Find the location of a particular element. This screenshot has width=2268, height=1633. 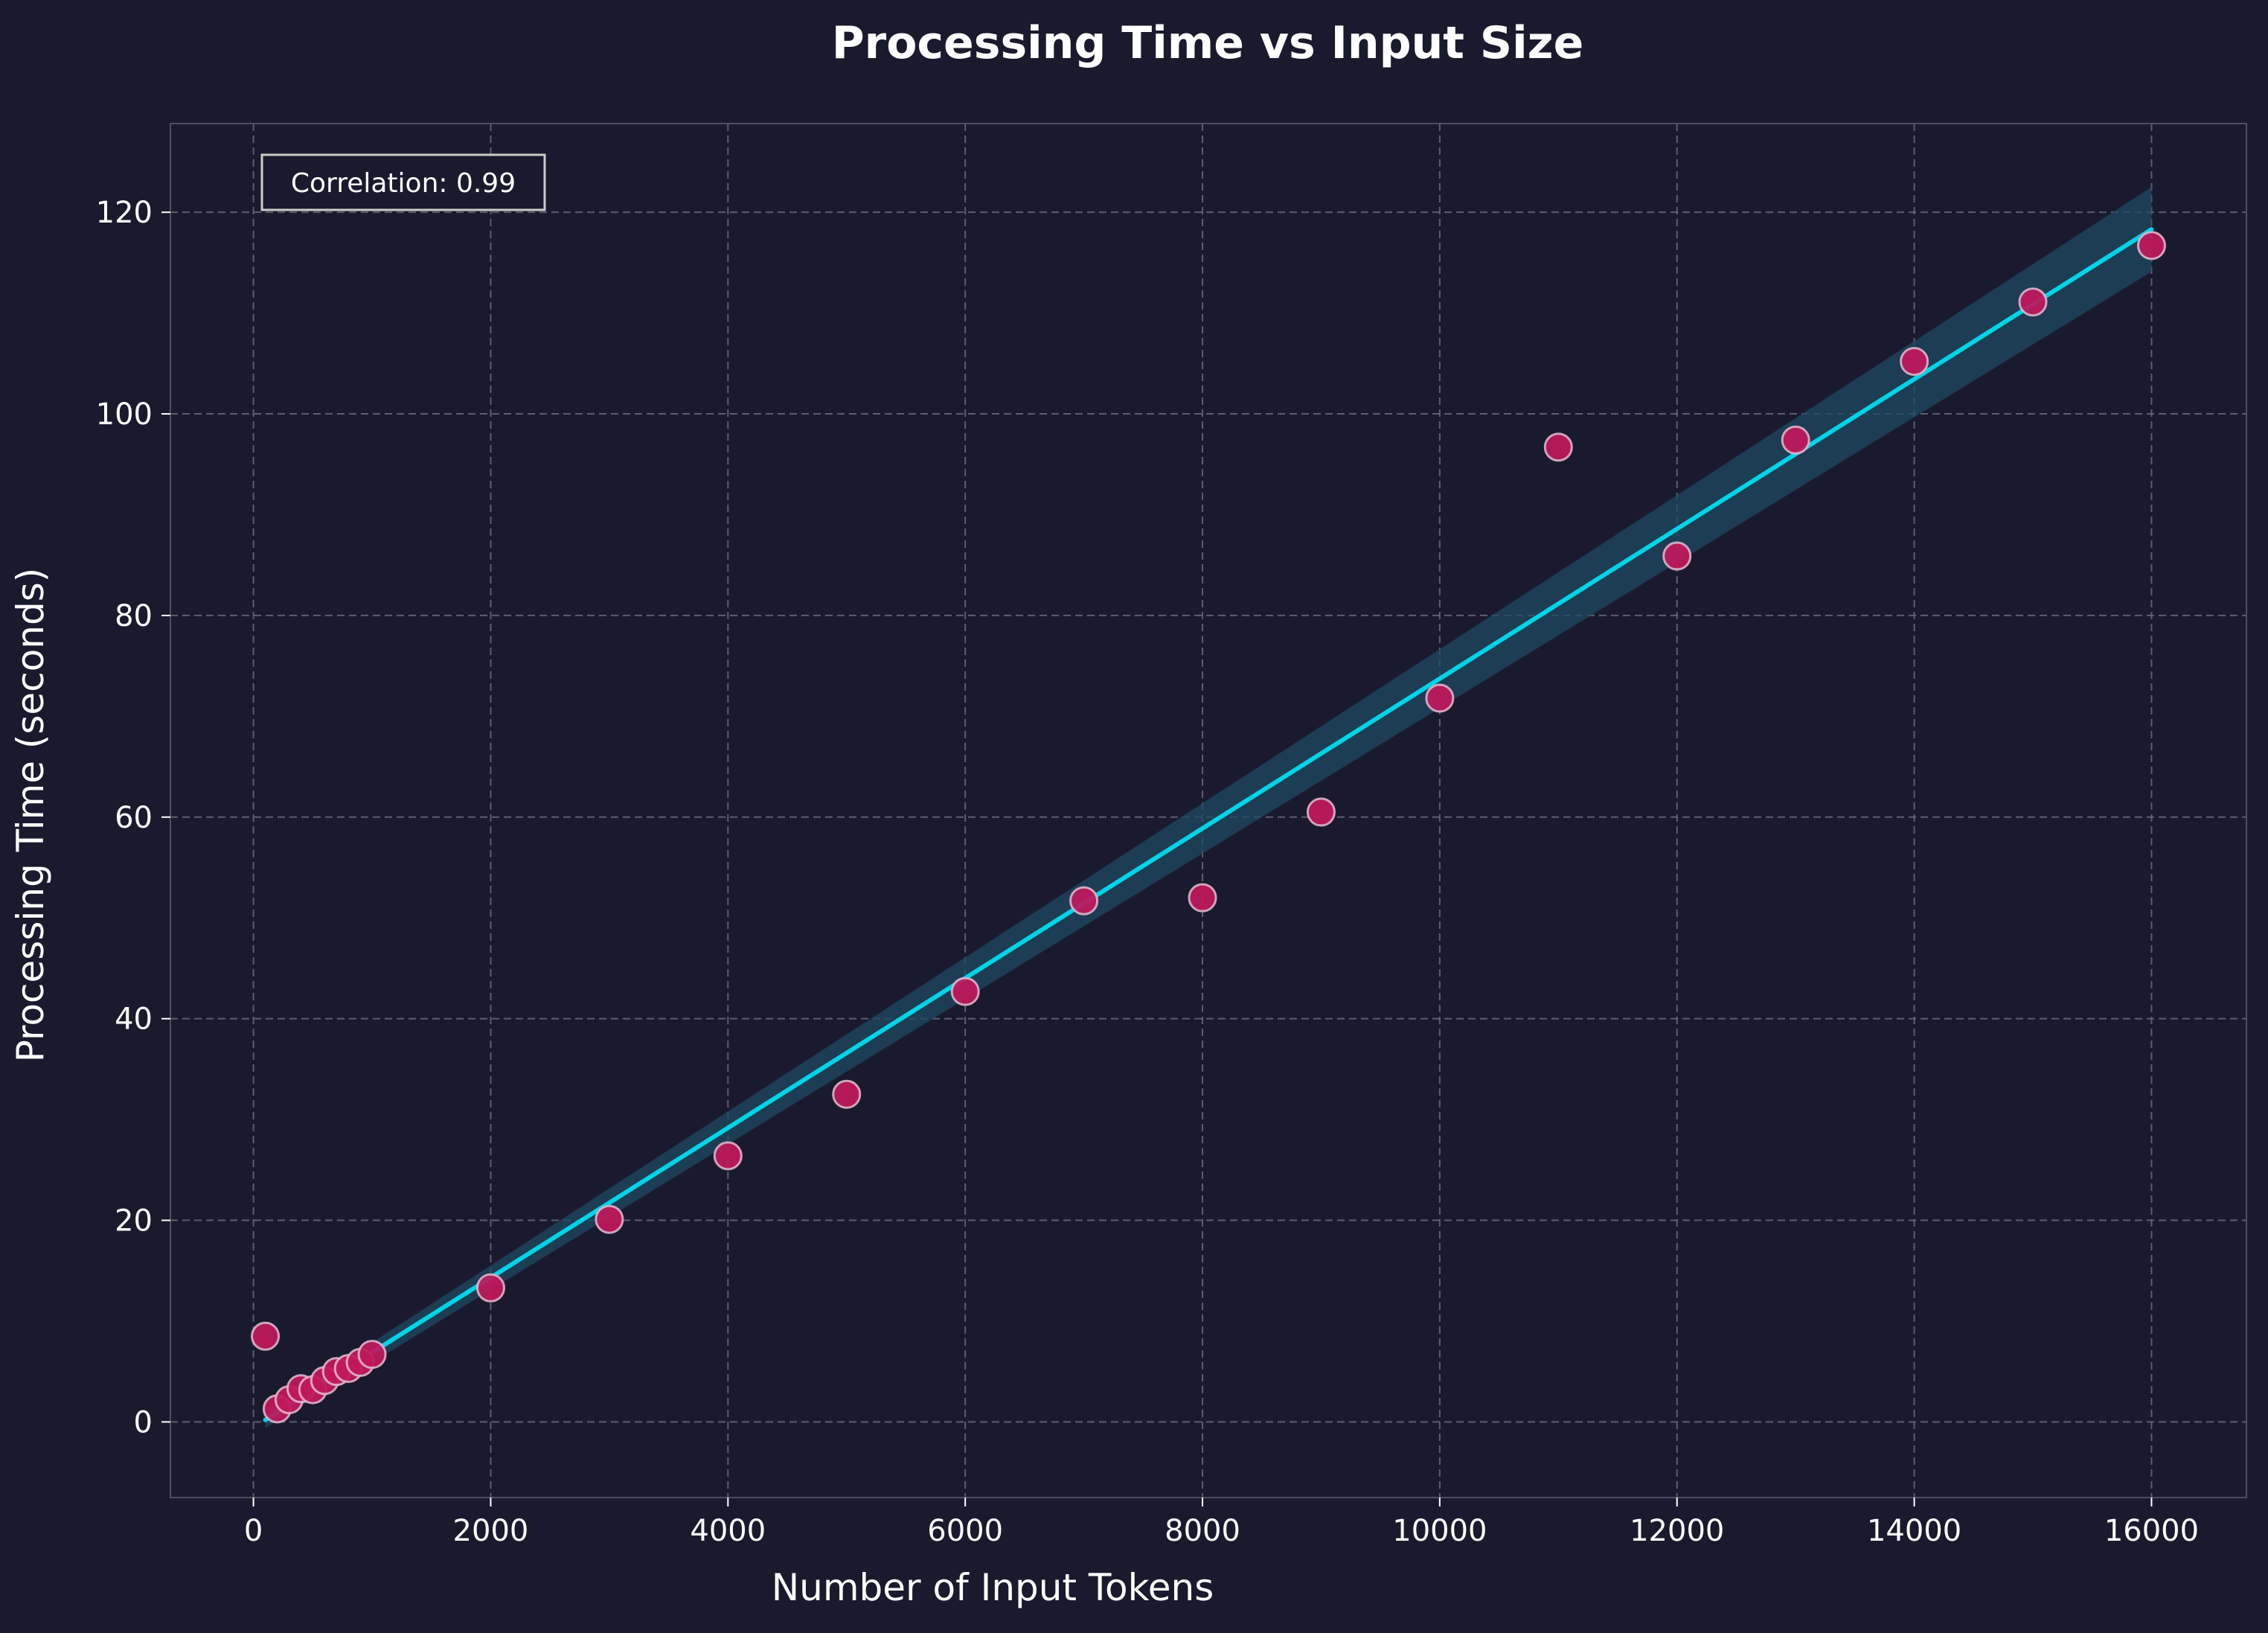

annotation-text: Correlation: 0.99 is located at coordinates (404, 183).